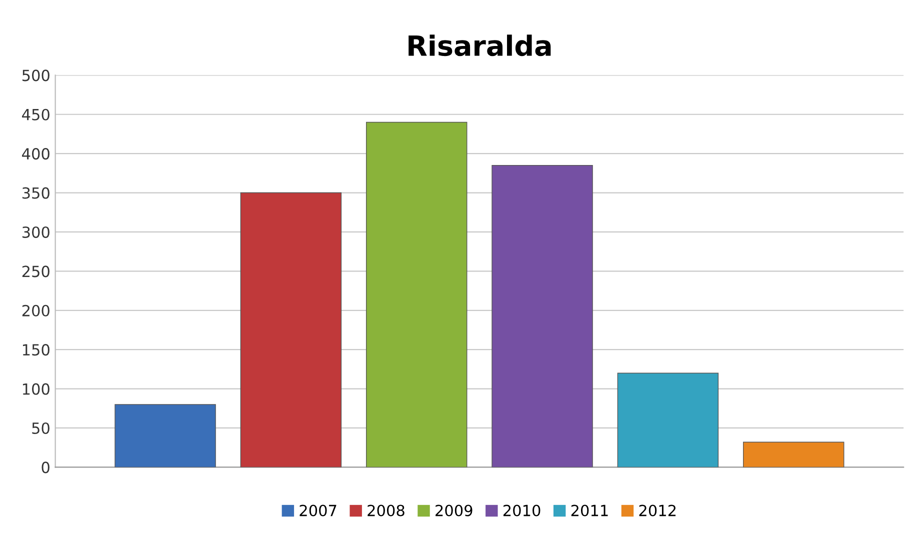 This screenshot has height=537, width=922. What do you see at coordinates (36, 114) in the screenshot?
I see `y-tick-label: 450` at bounding box center [36, 114].